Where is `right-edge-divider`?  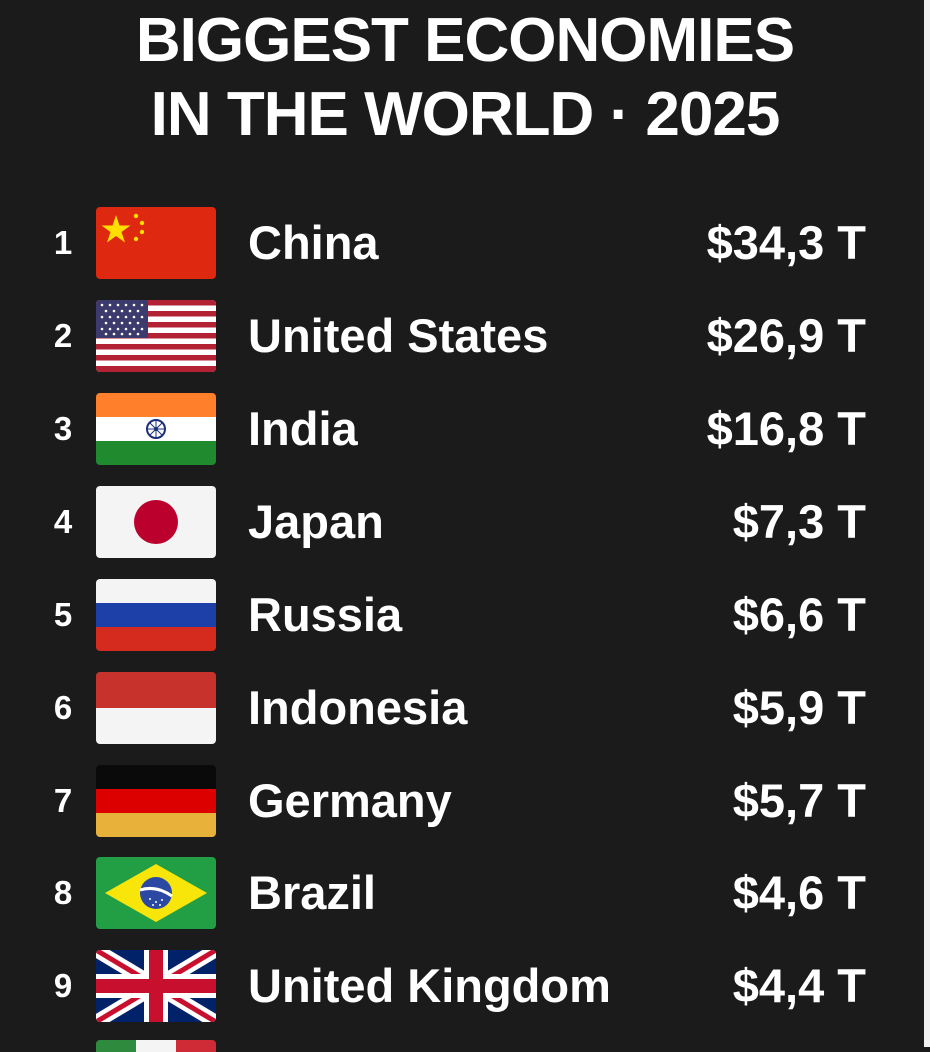
right-edge-divider is located at coordinates (927, 523).